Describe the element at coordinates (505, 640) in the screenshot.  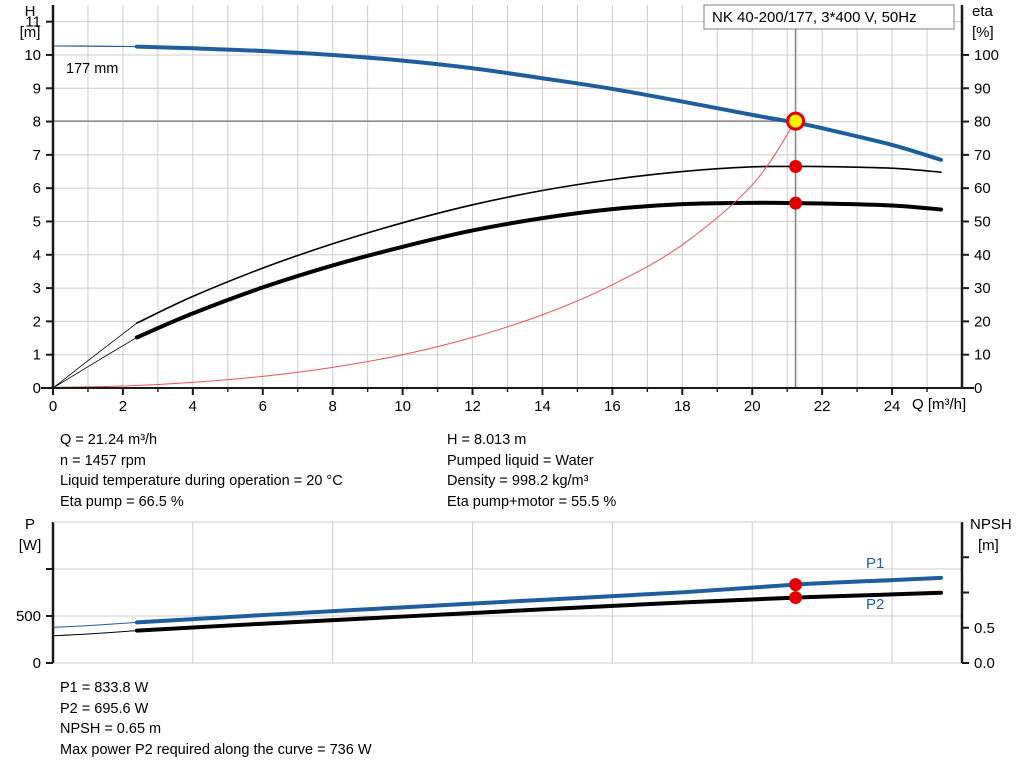
I see `bottom-chart-tick-labels: 0 500 0.0 0.5` at that location.